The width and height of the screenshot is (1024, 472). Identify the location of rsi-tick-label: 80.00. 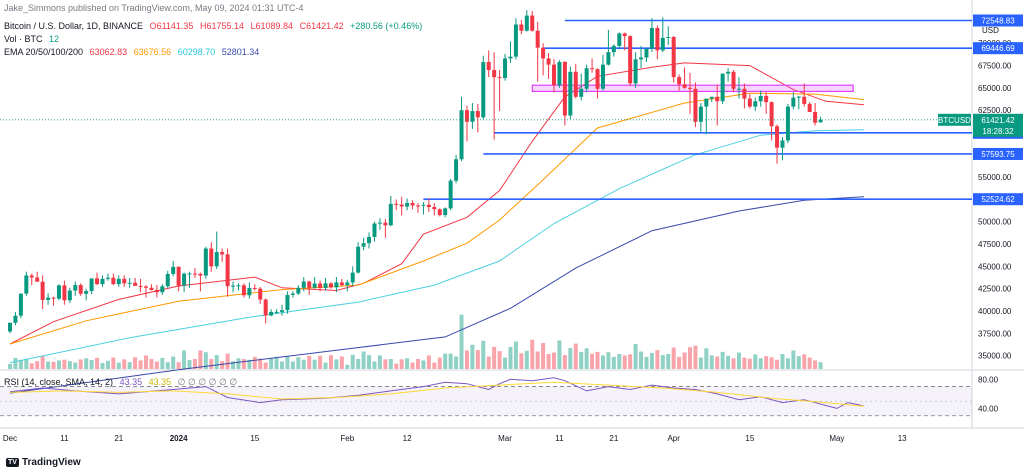
(988, 379).